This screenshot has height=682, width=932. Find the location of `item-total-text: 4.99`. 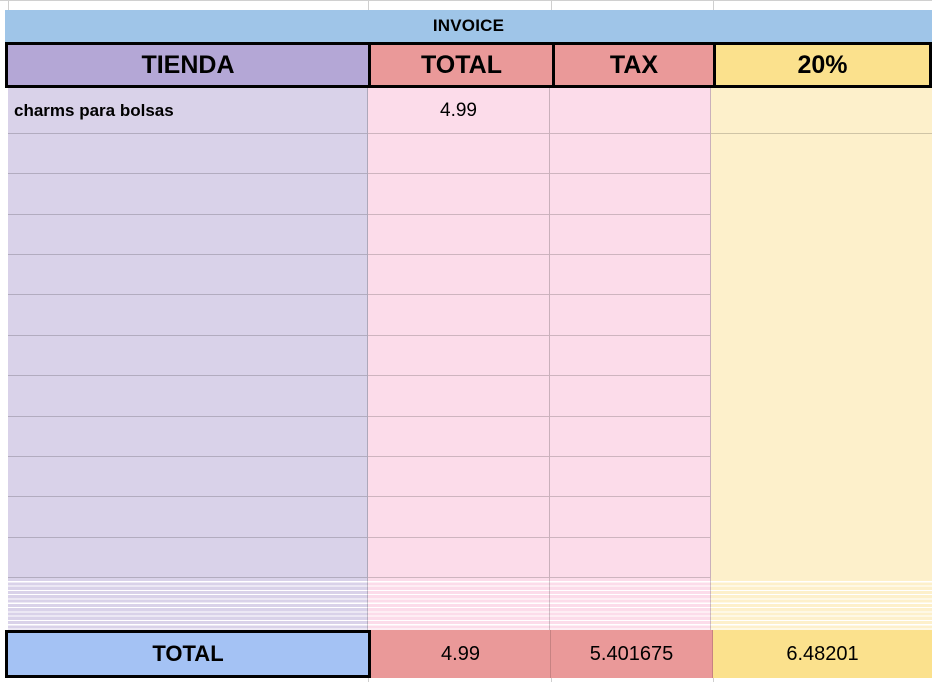

item-total-text: 4.99 is located at coordinates (458, 110).